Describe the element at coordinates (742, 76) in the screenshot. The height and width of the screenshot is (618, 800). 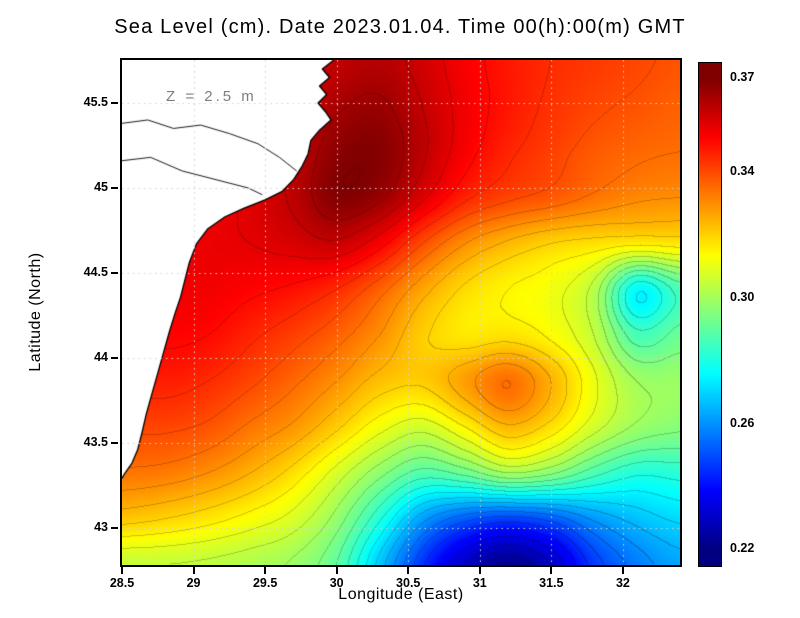
I see `colorbar-tick-label: 0.37` at that location.